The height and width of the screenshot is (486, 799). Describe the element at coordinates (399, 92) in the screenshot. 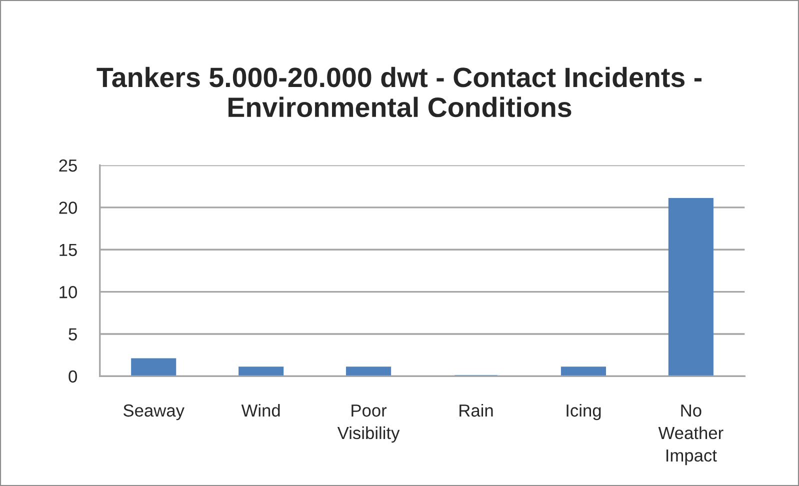

I see `chart-title: Tankers 5.000-20.000 dwt - Contact Incidents - Environmental Conditions` at that location.